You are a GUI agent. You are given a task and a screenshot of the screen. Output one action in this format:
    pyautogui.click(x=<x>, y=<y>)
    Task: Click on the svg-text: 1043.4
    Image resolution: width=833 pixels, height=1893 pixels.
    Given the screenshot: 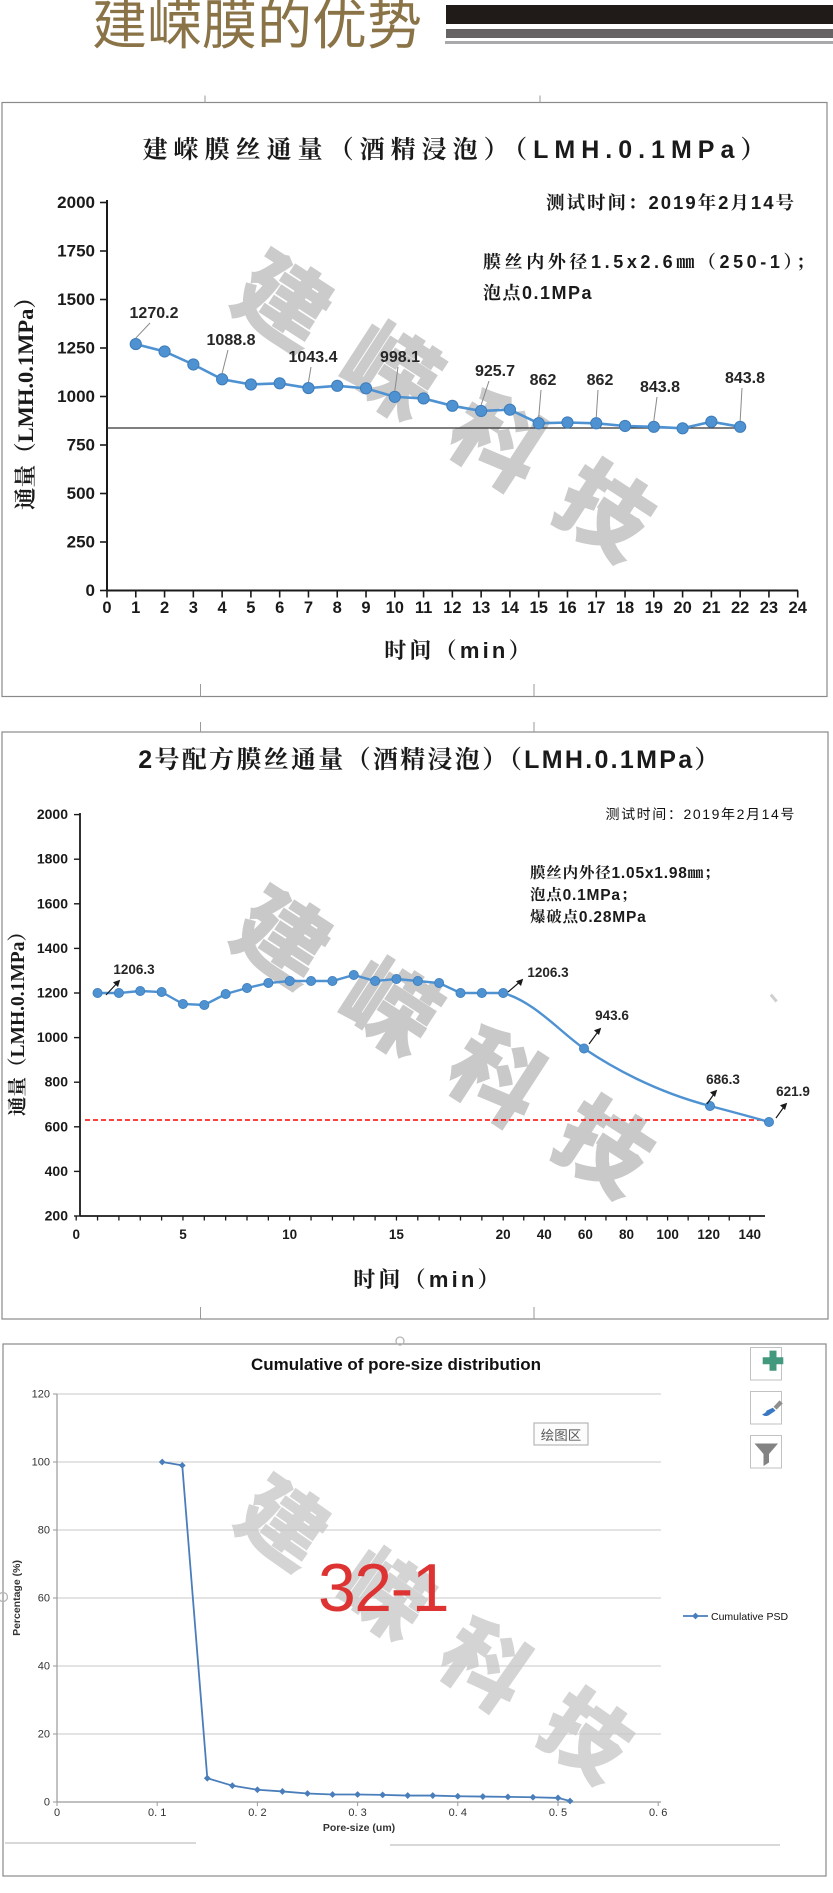 What is the action you would take?
    pyautogui.click(x=313, y=357)
    